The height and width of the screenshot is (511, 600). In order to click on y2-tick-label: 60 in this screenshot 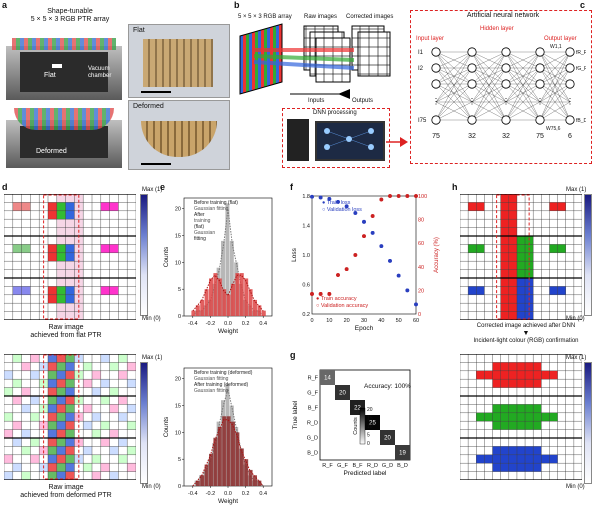, I will do `click(421, 244)`.